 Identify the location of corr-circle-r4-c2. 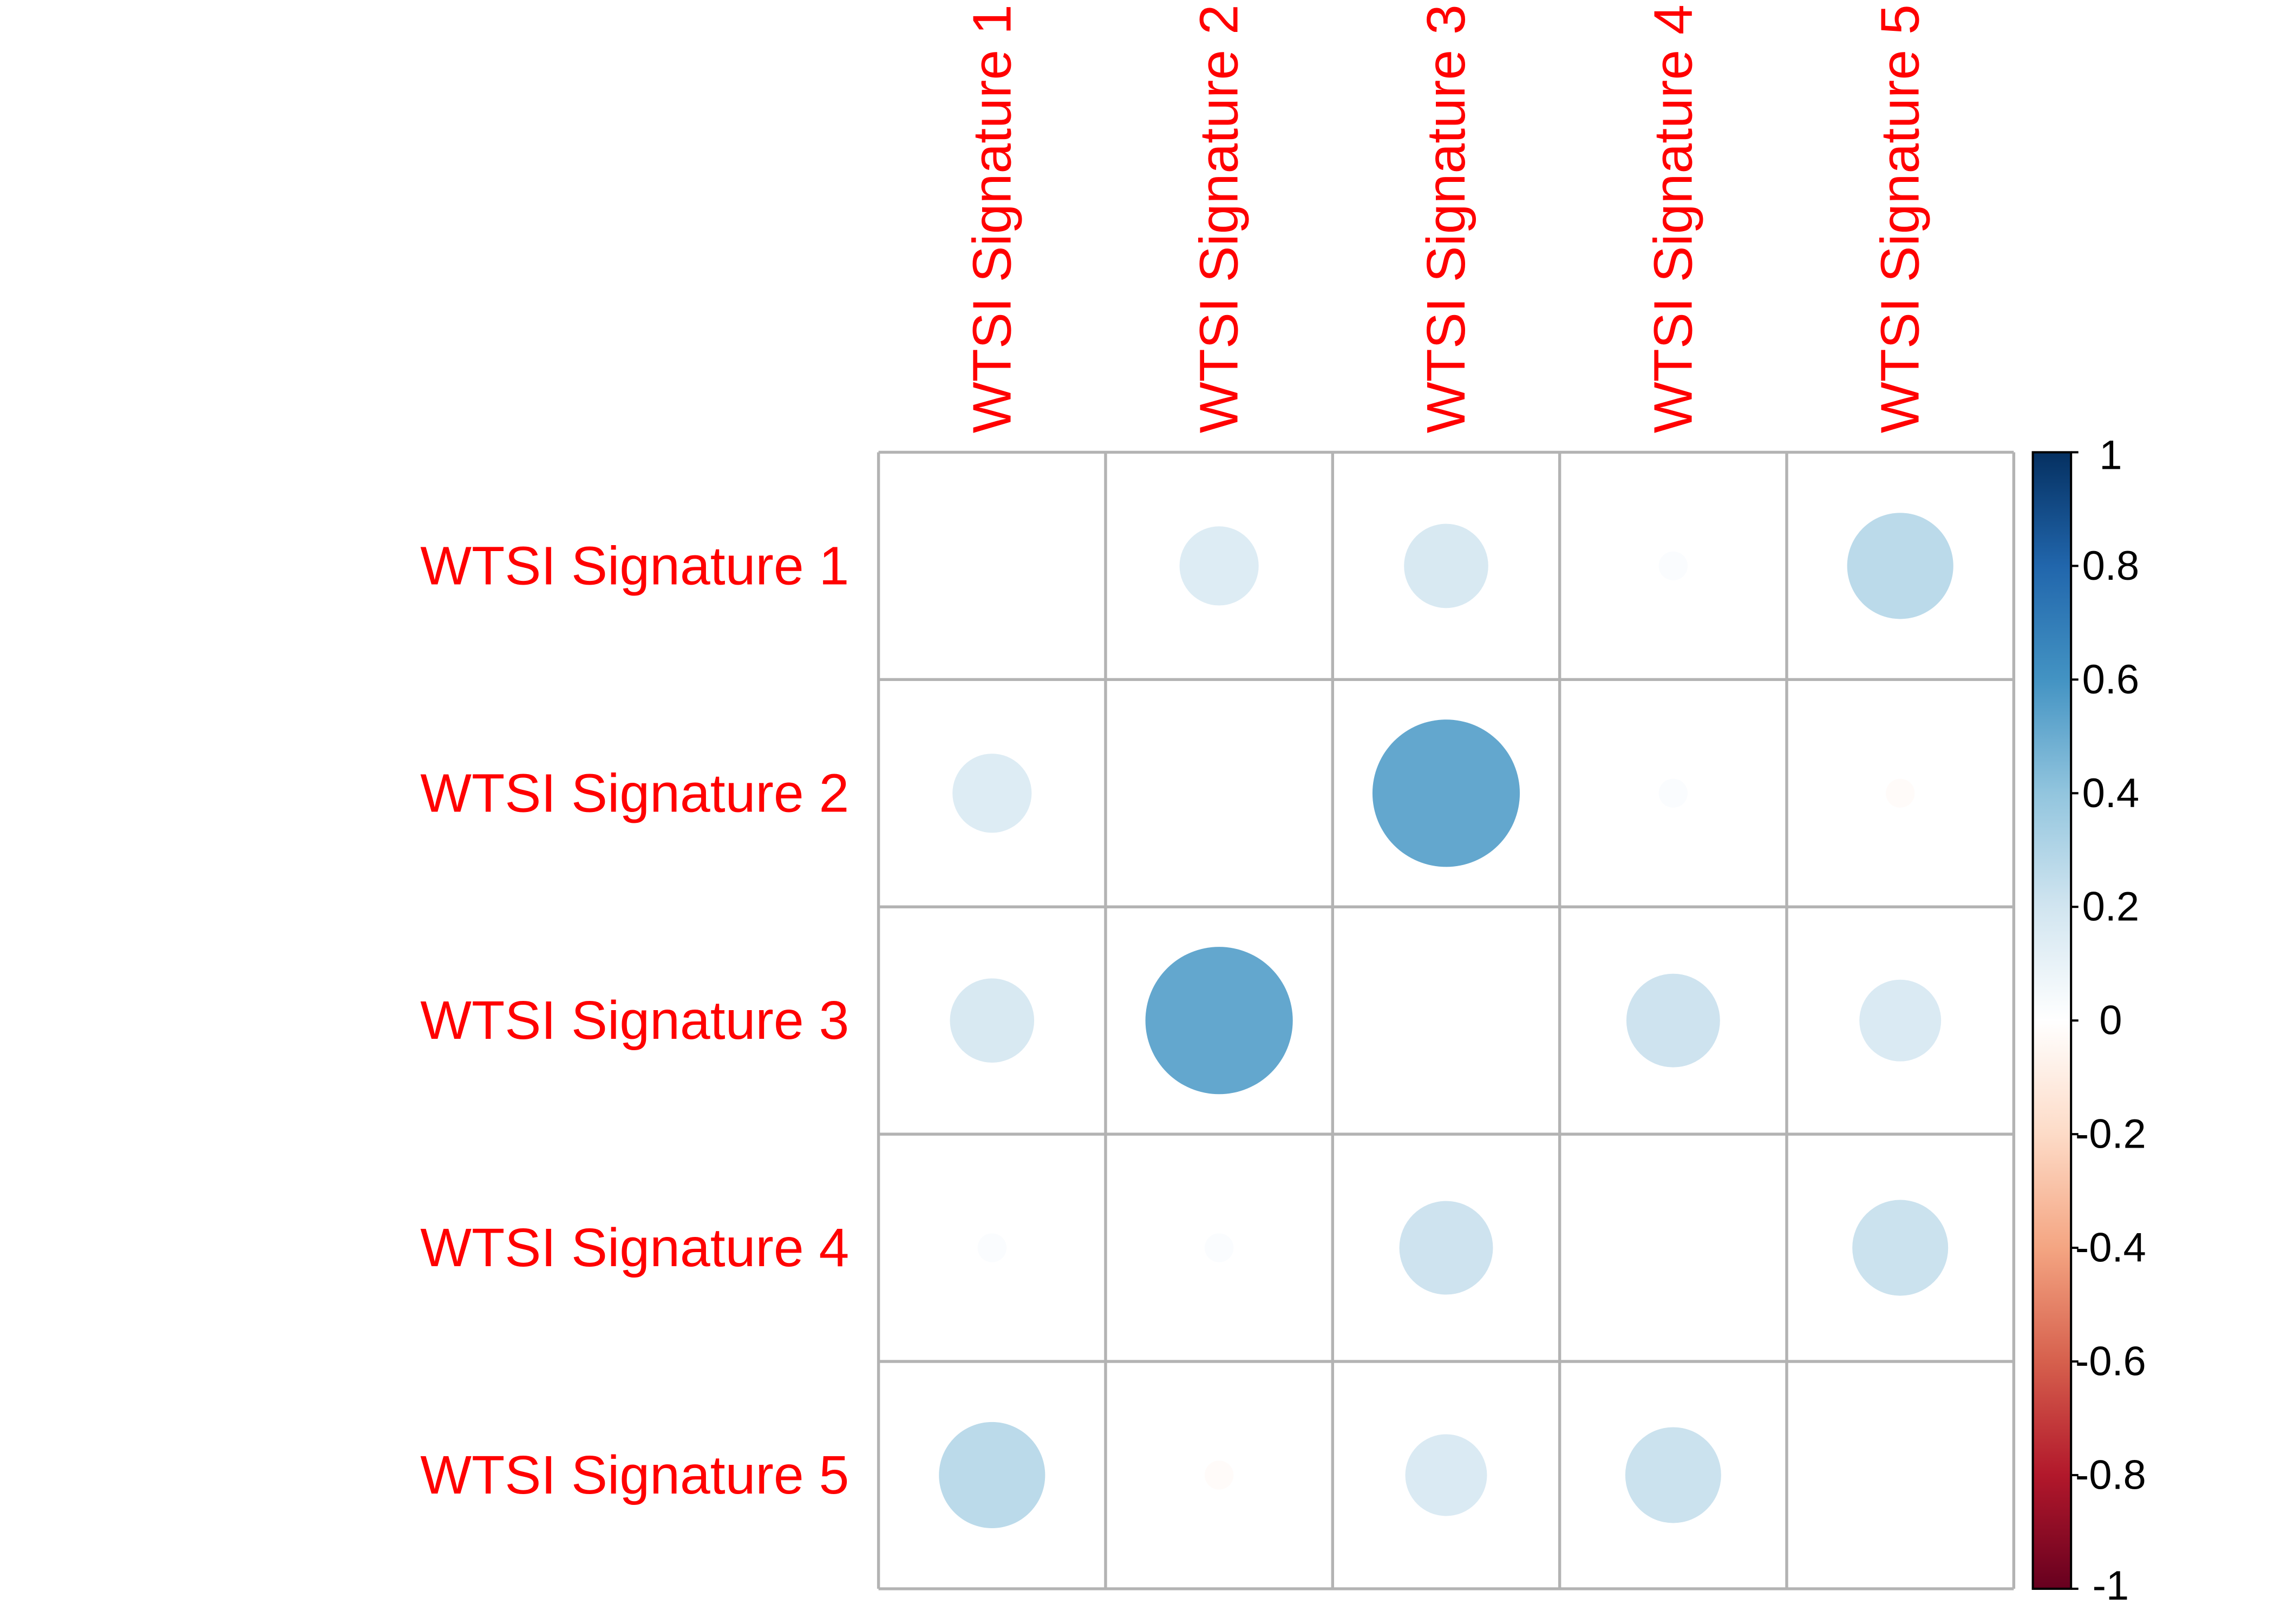
(1219, 1248).